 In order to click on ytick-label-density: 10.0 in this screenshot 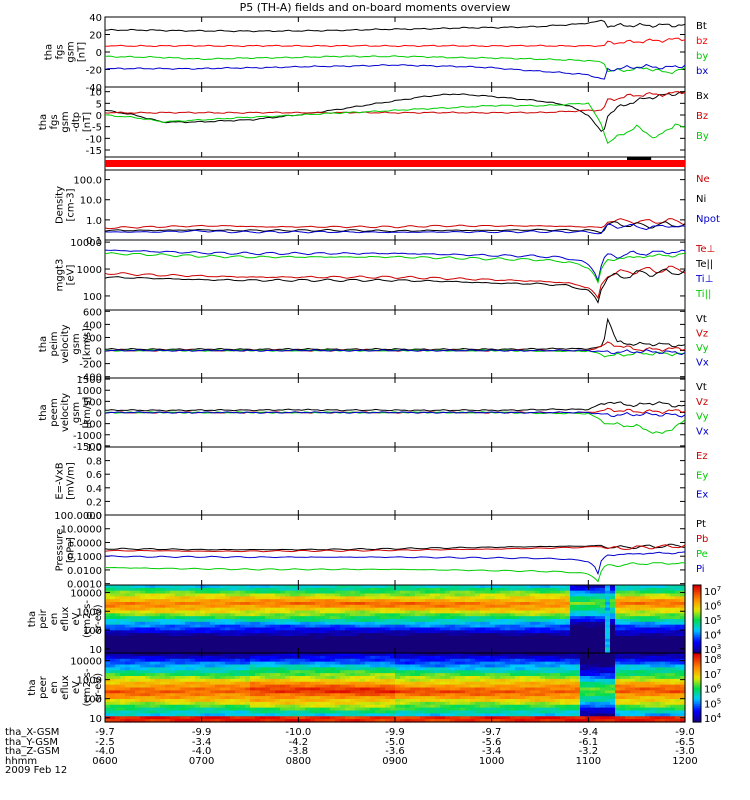, I will do `click(91, 201)`.